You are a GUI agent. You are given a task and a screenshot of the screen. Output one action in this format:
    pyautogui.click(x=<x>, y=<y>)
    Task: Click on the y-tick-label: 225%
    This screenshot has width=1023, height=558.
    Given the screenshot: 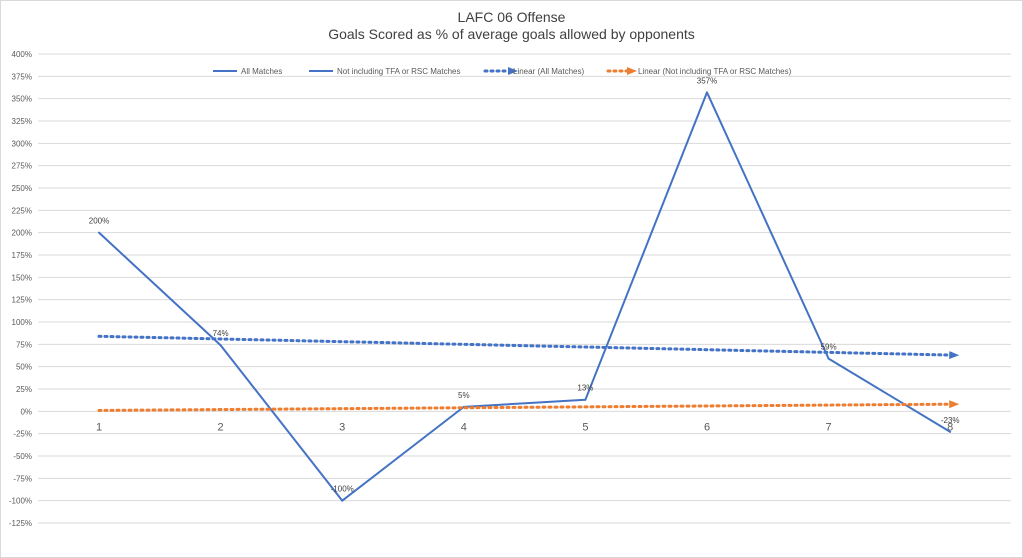 What is the action you would take?
    pyautogui.click(x=22, y=210)
    